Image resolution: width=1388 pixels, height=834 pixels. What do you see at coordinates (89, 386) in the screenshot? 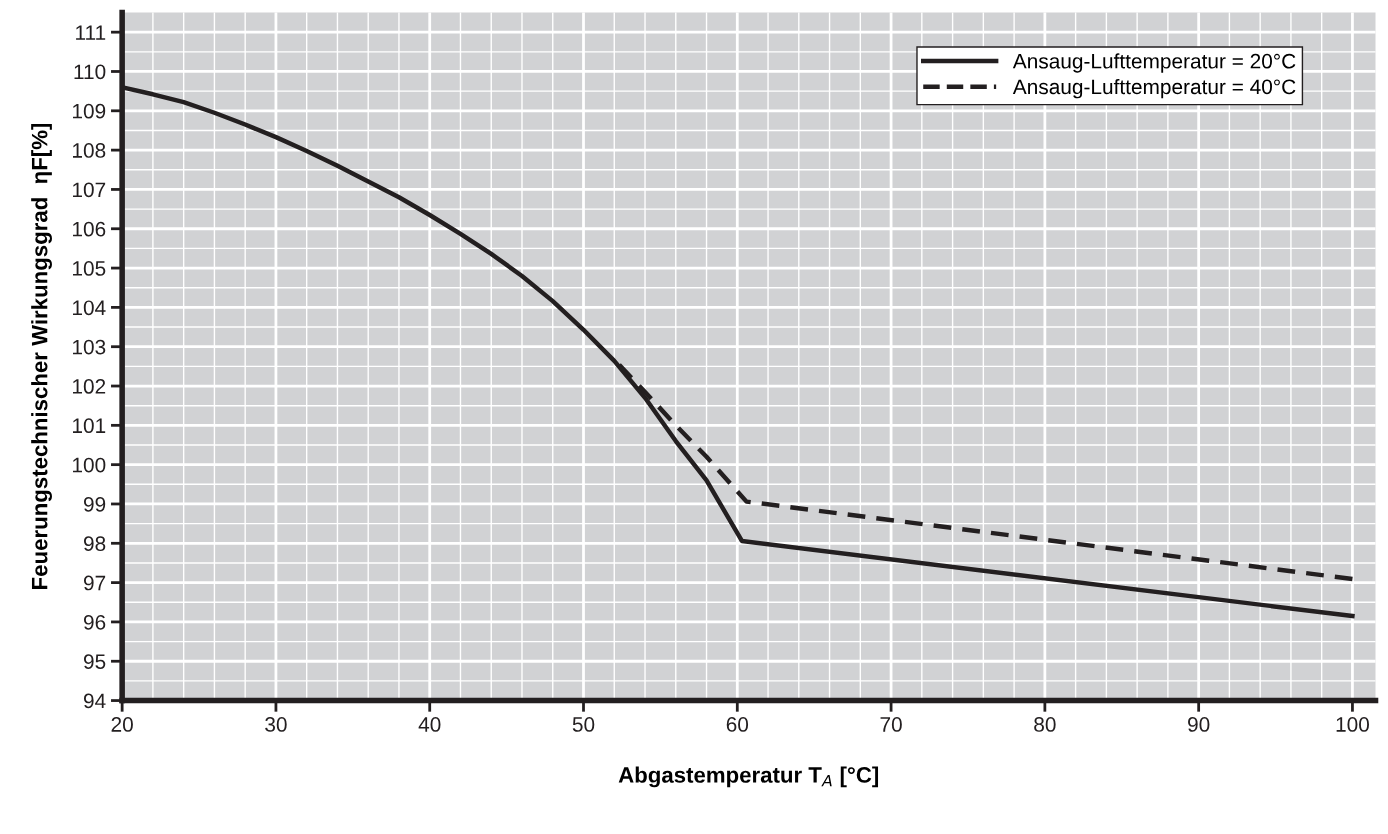
I see `y-tick-label: 102` at bounding box center [89, 386].